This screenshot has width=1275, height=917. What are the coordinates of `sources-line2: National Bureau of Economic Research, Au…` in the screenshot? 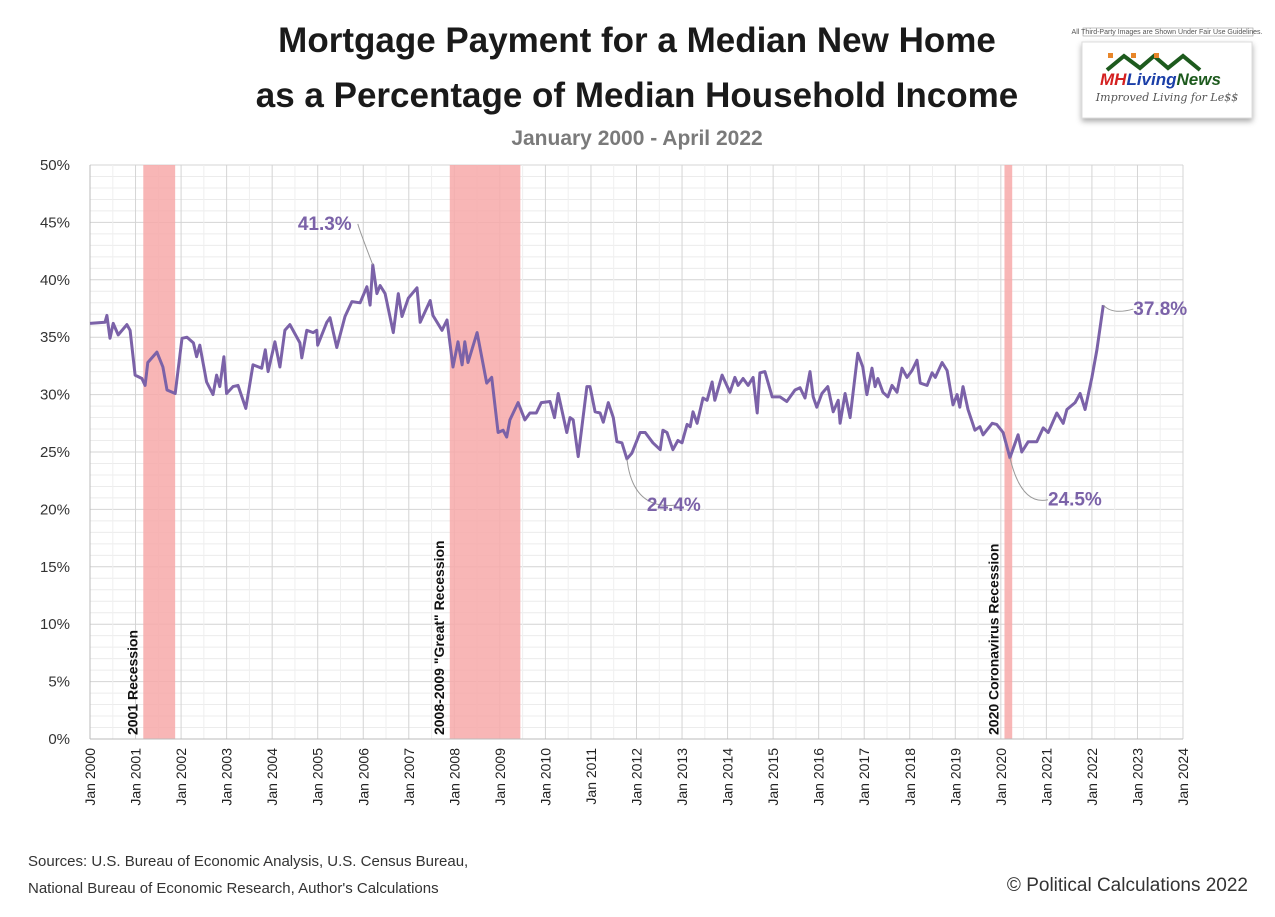 It's located at (233, 888).